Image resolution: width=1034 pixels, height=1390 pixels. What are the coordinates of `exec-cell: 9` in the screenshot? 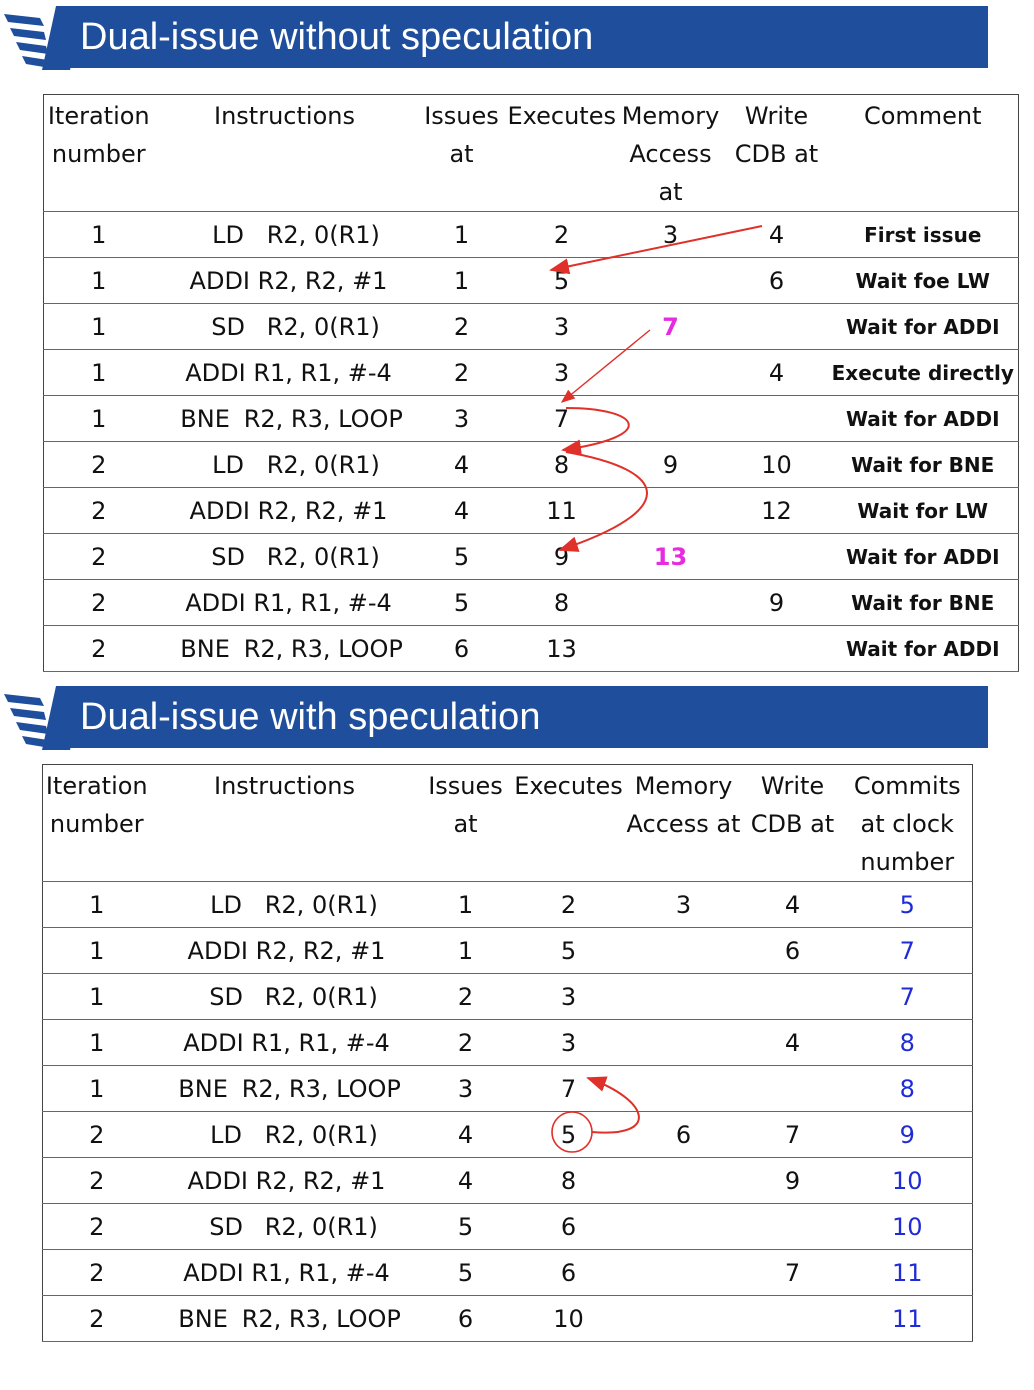 It's located at (561, 556).